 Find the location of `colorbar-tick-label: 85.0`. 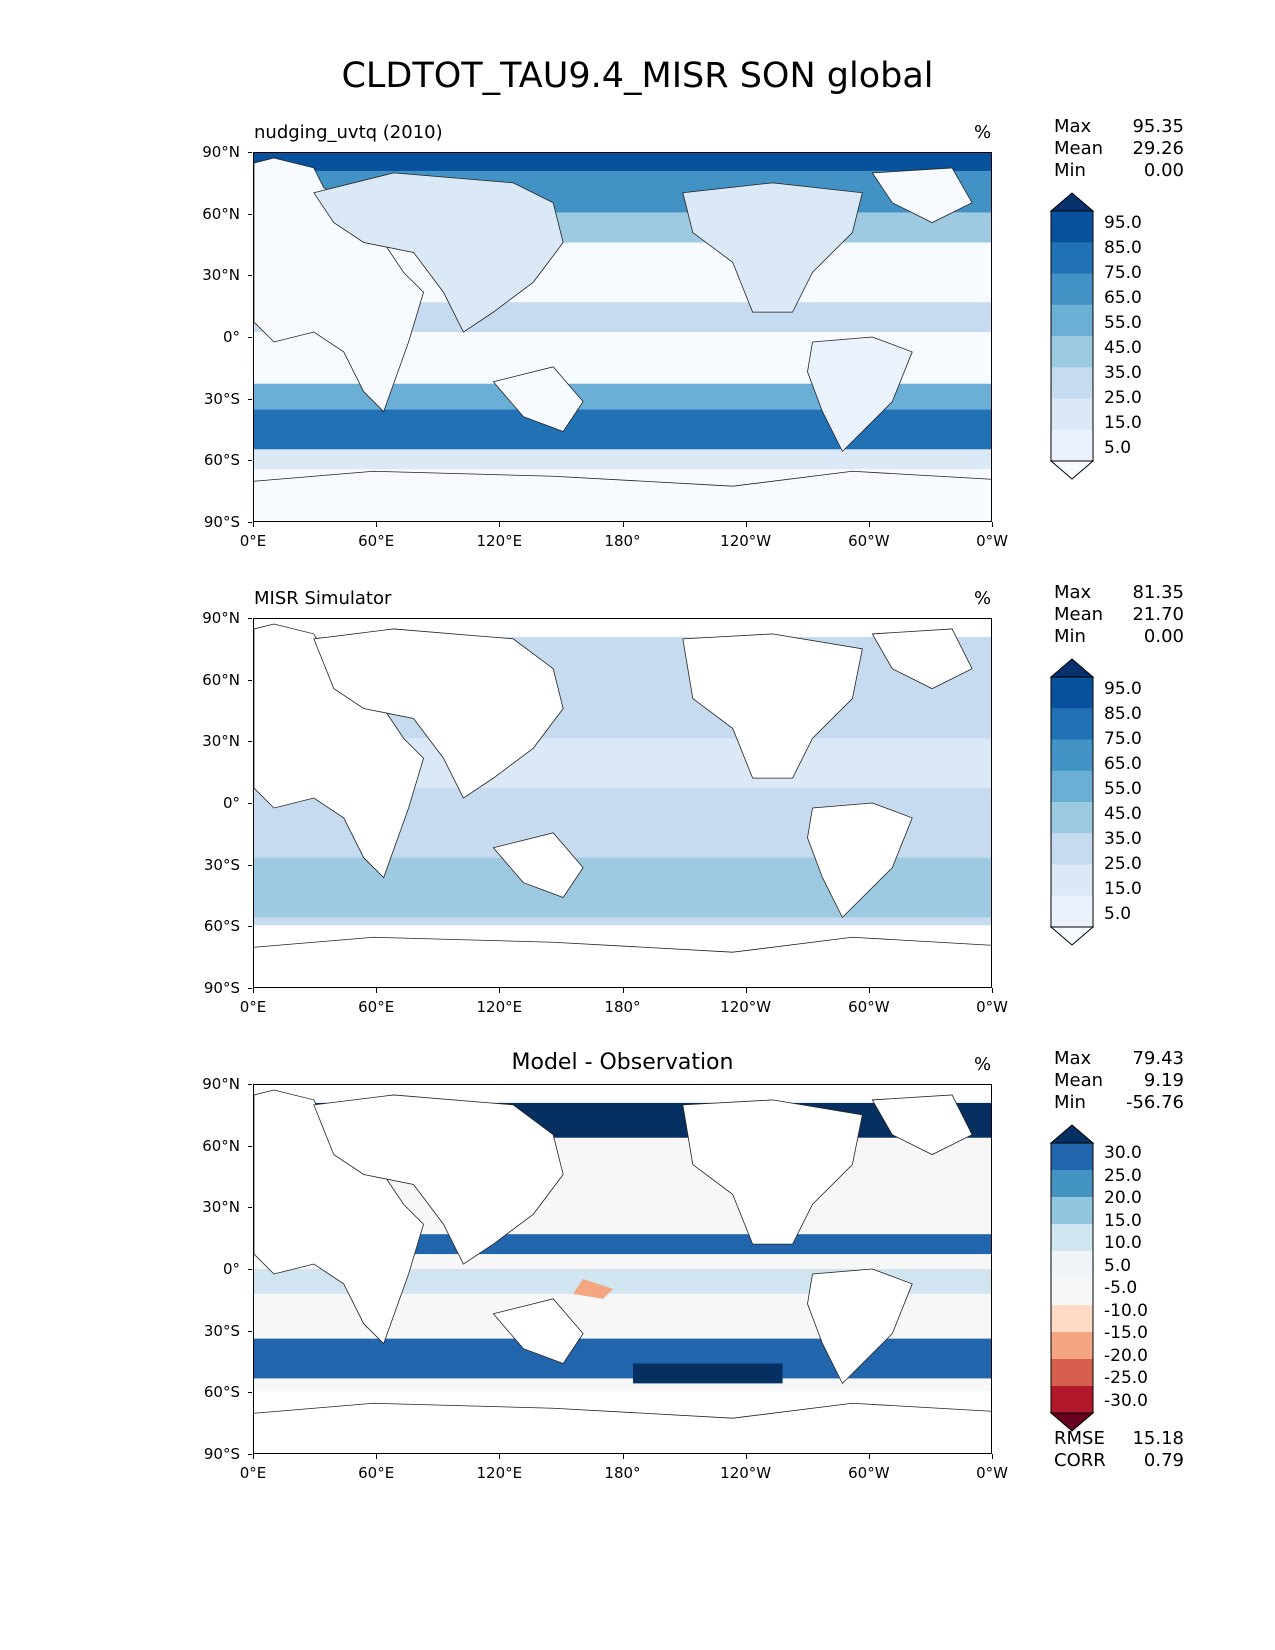

colorbar-tick-label: 85.0 is located at coordinates (1123, 247).